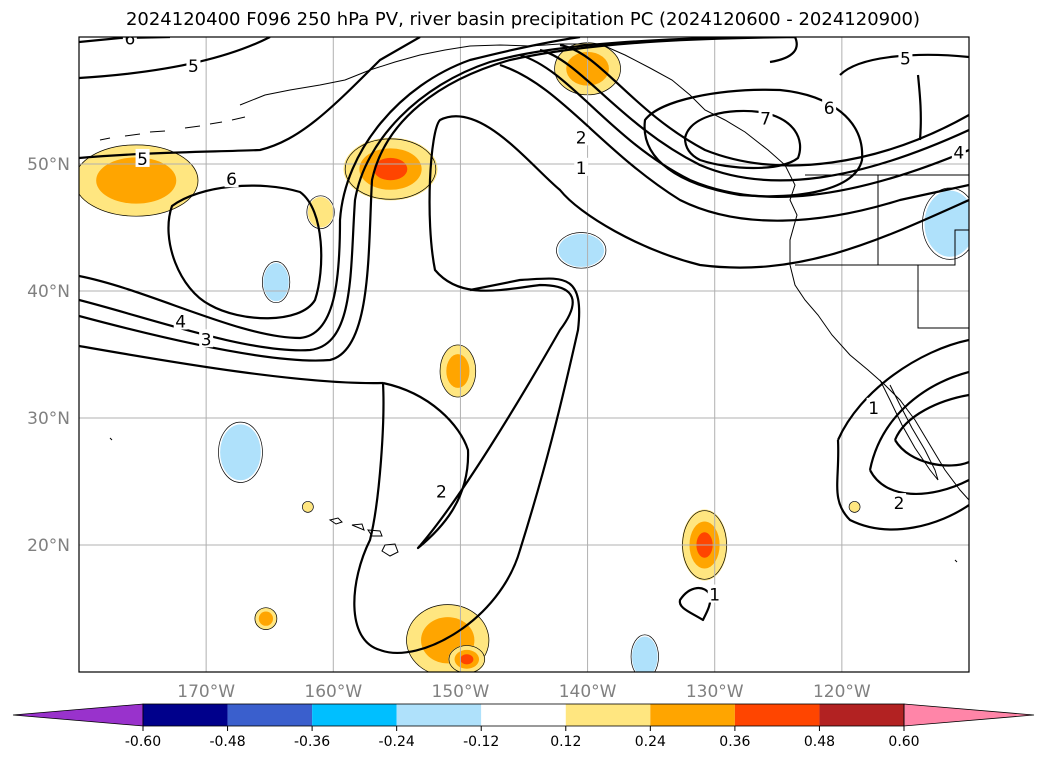 This screenshot has width=1047, height=765. Describe the element at coordinates (467, 465) in the screenshot. I see `pv-contour-2-outer` at that location.